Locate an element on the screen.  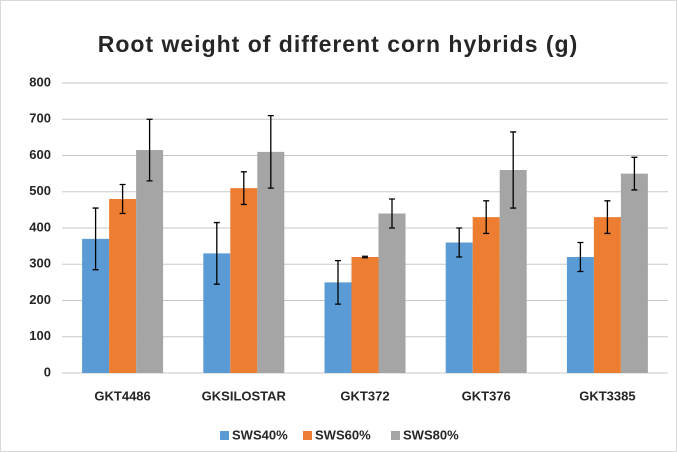
y-tick-label: 600 is located at coordinates (40, 154).